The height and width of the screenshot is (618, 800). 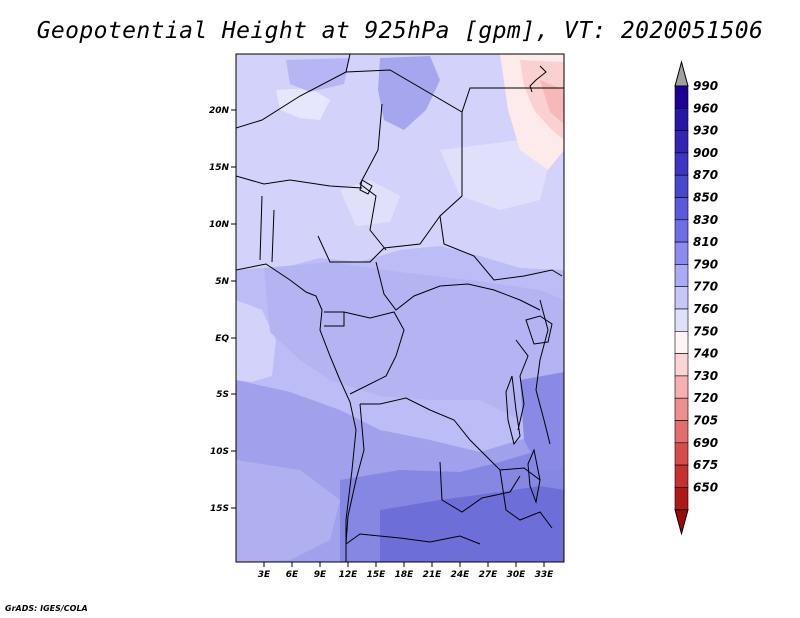 I want to click on lake-tanganyika, so click(x=513, y=410).